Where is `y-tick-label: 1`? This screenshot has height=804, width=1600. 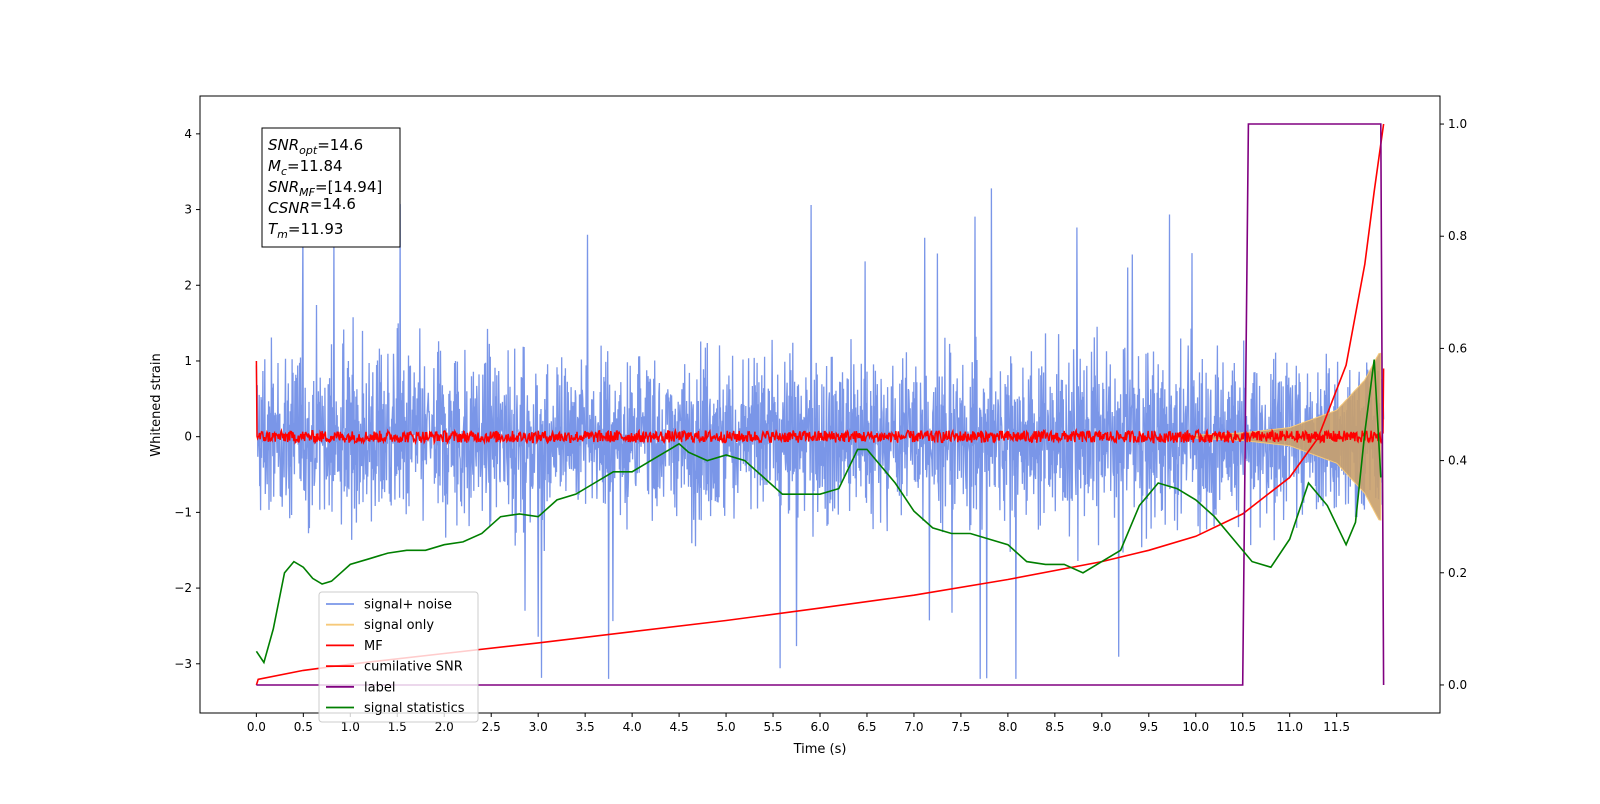 y-tick-label: 1 is located at coordinates (188, 361).